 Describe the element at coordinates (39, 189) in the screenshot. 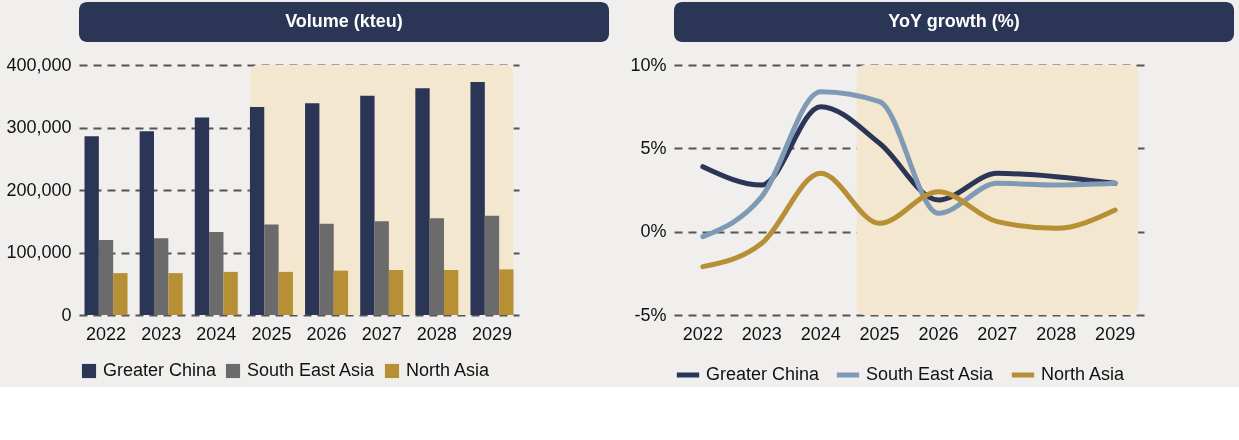

I see `y-tick-label: 200,000` at that location.